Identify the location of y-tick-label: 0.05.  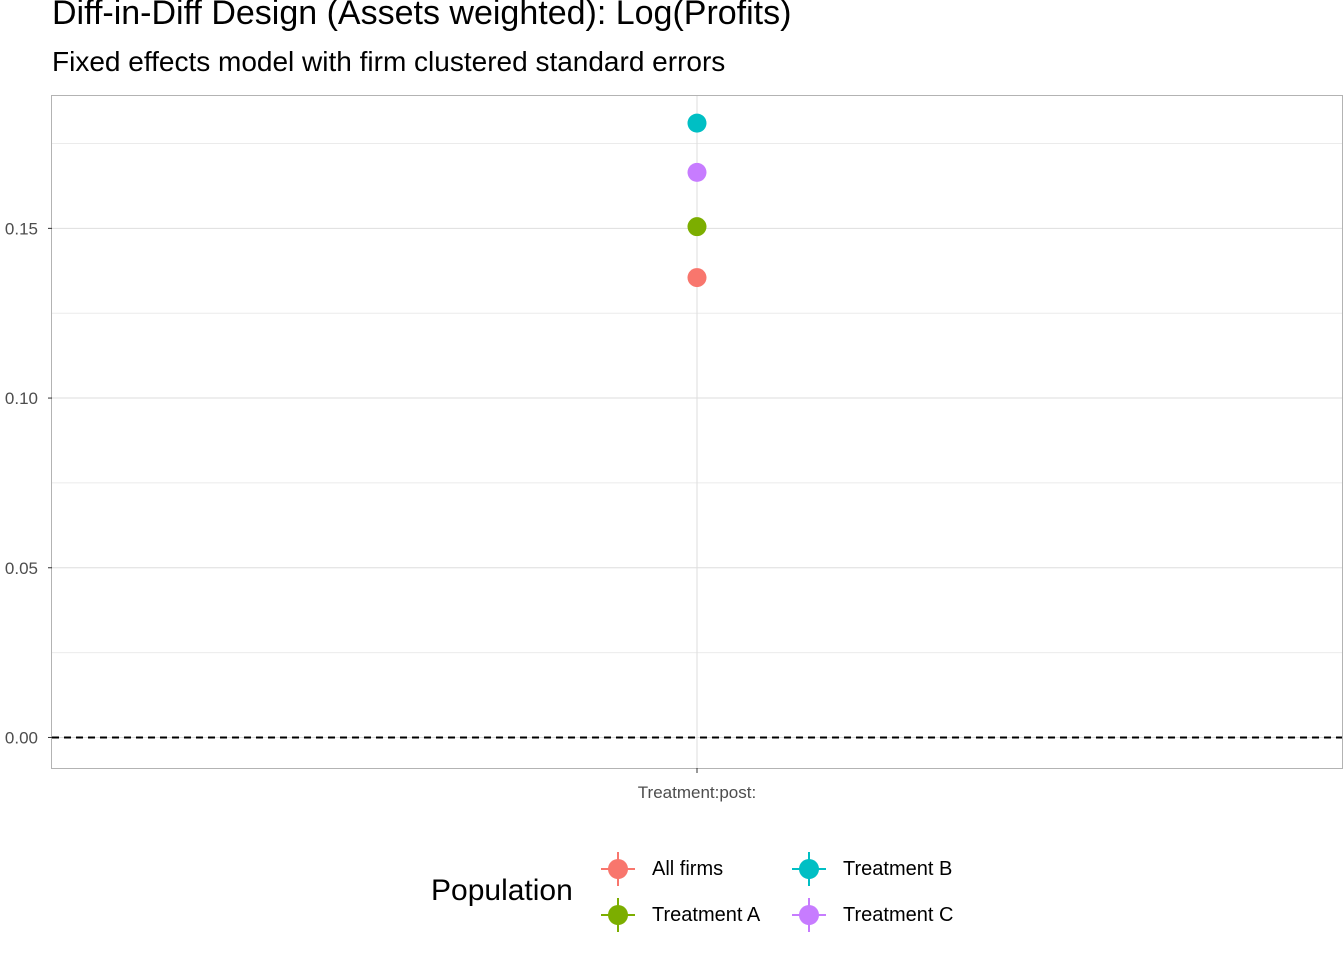
(21, 568).